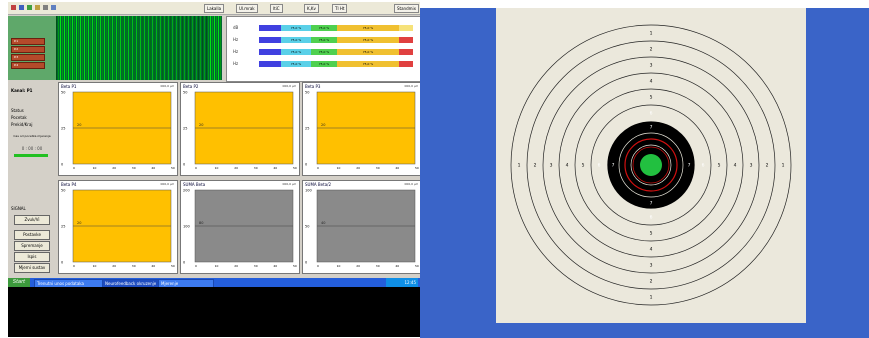 The height and width of the screenshot is (338, 869). Describe the element at coordinates (276, 8) in the screenshot. I see `toolbar-item: ltiC` at that location.